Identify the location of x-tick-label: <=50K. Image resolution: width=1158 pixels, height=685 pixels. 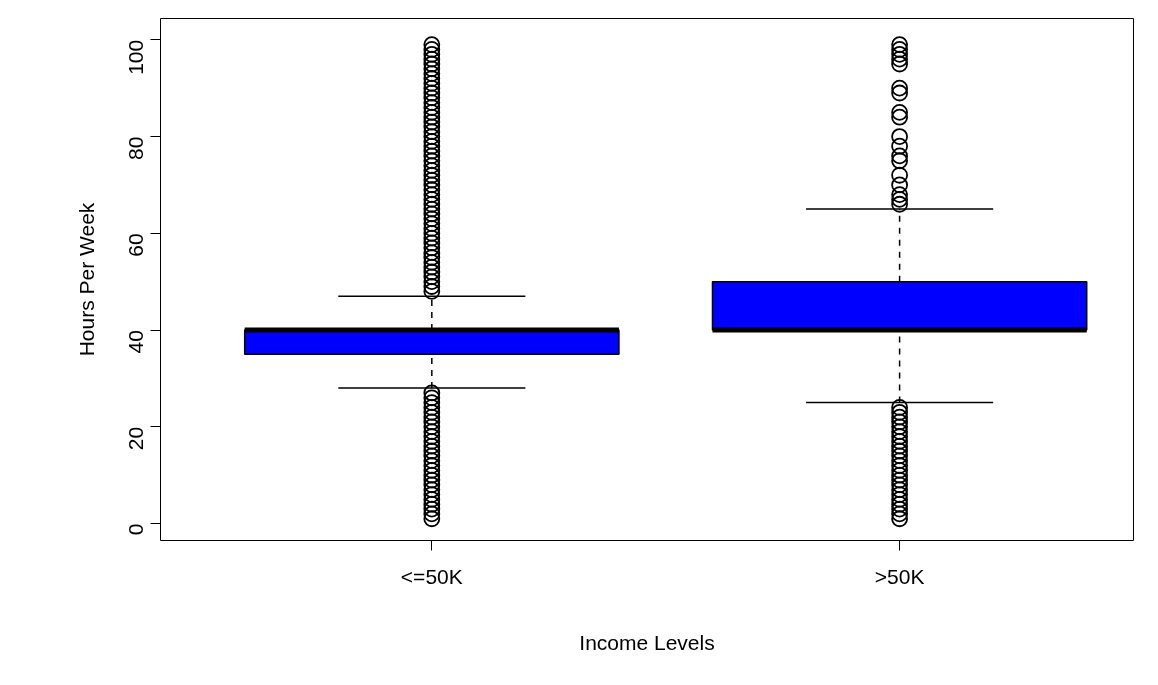
(431, 576).